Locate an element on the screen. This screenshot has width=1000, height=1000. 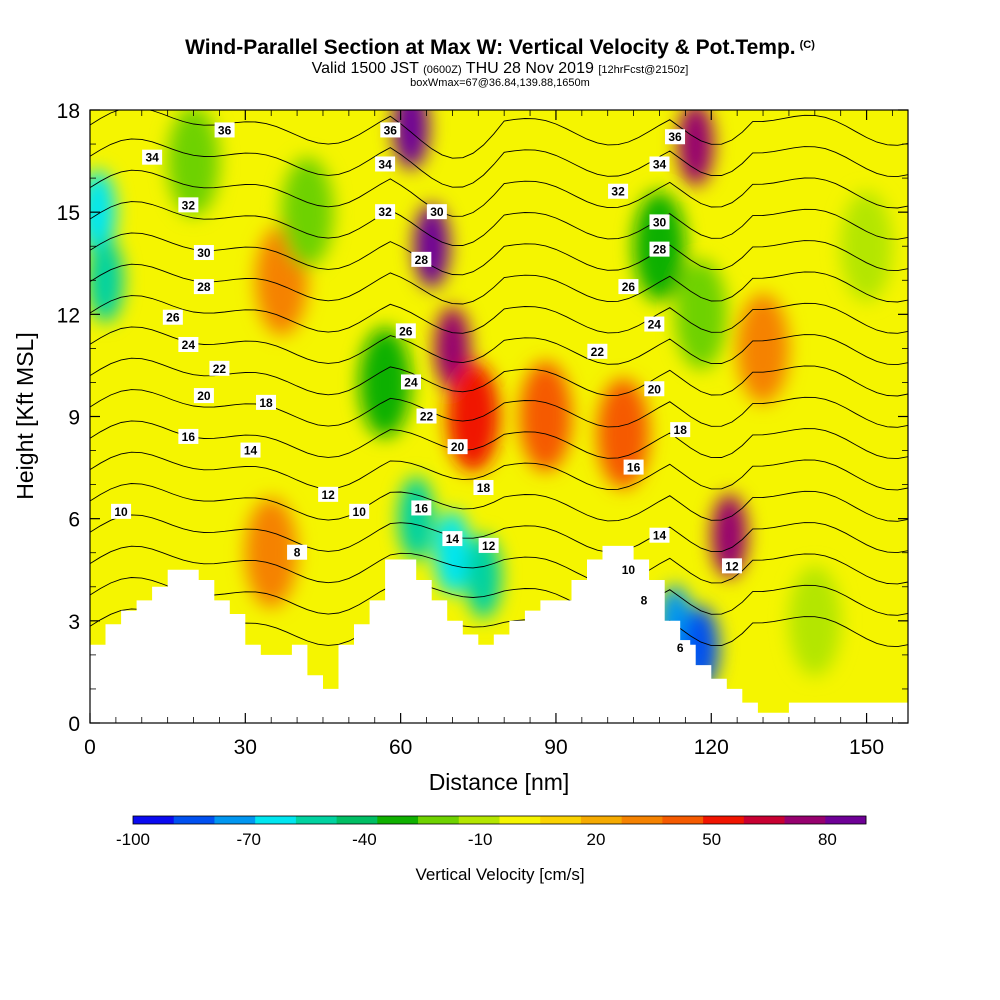
contour-label-42: 10 is located at coordinates (628, 569).